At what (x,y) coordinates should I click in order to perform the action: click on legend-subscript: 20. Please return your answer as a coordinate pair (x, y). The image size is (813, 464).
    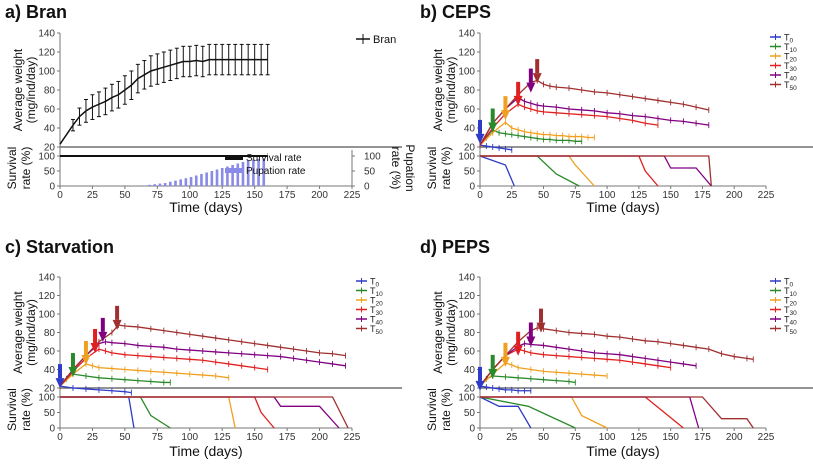
    Looking at the image, I should click on (794, 60).